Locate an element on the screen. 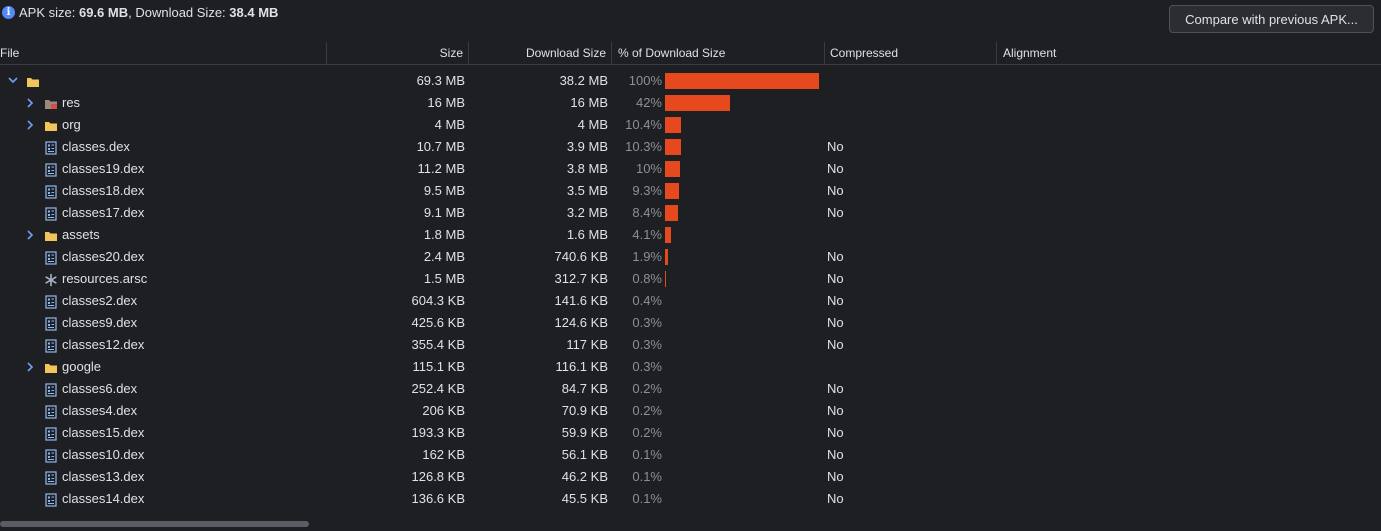 Image resolution: width=1381 pixels, height=531 pixels. percent-cell: 0.3% is located at coordinates (647, 344).